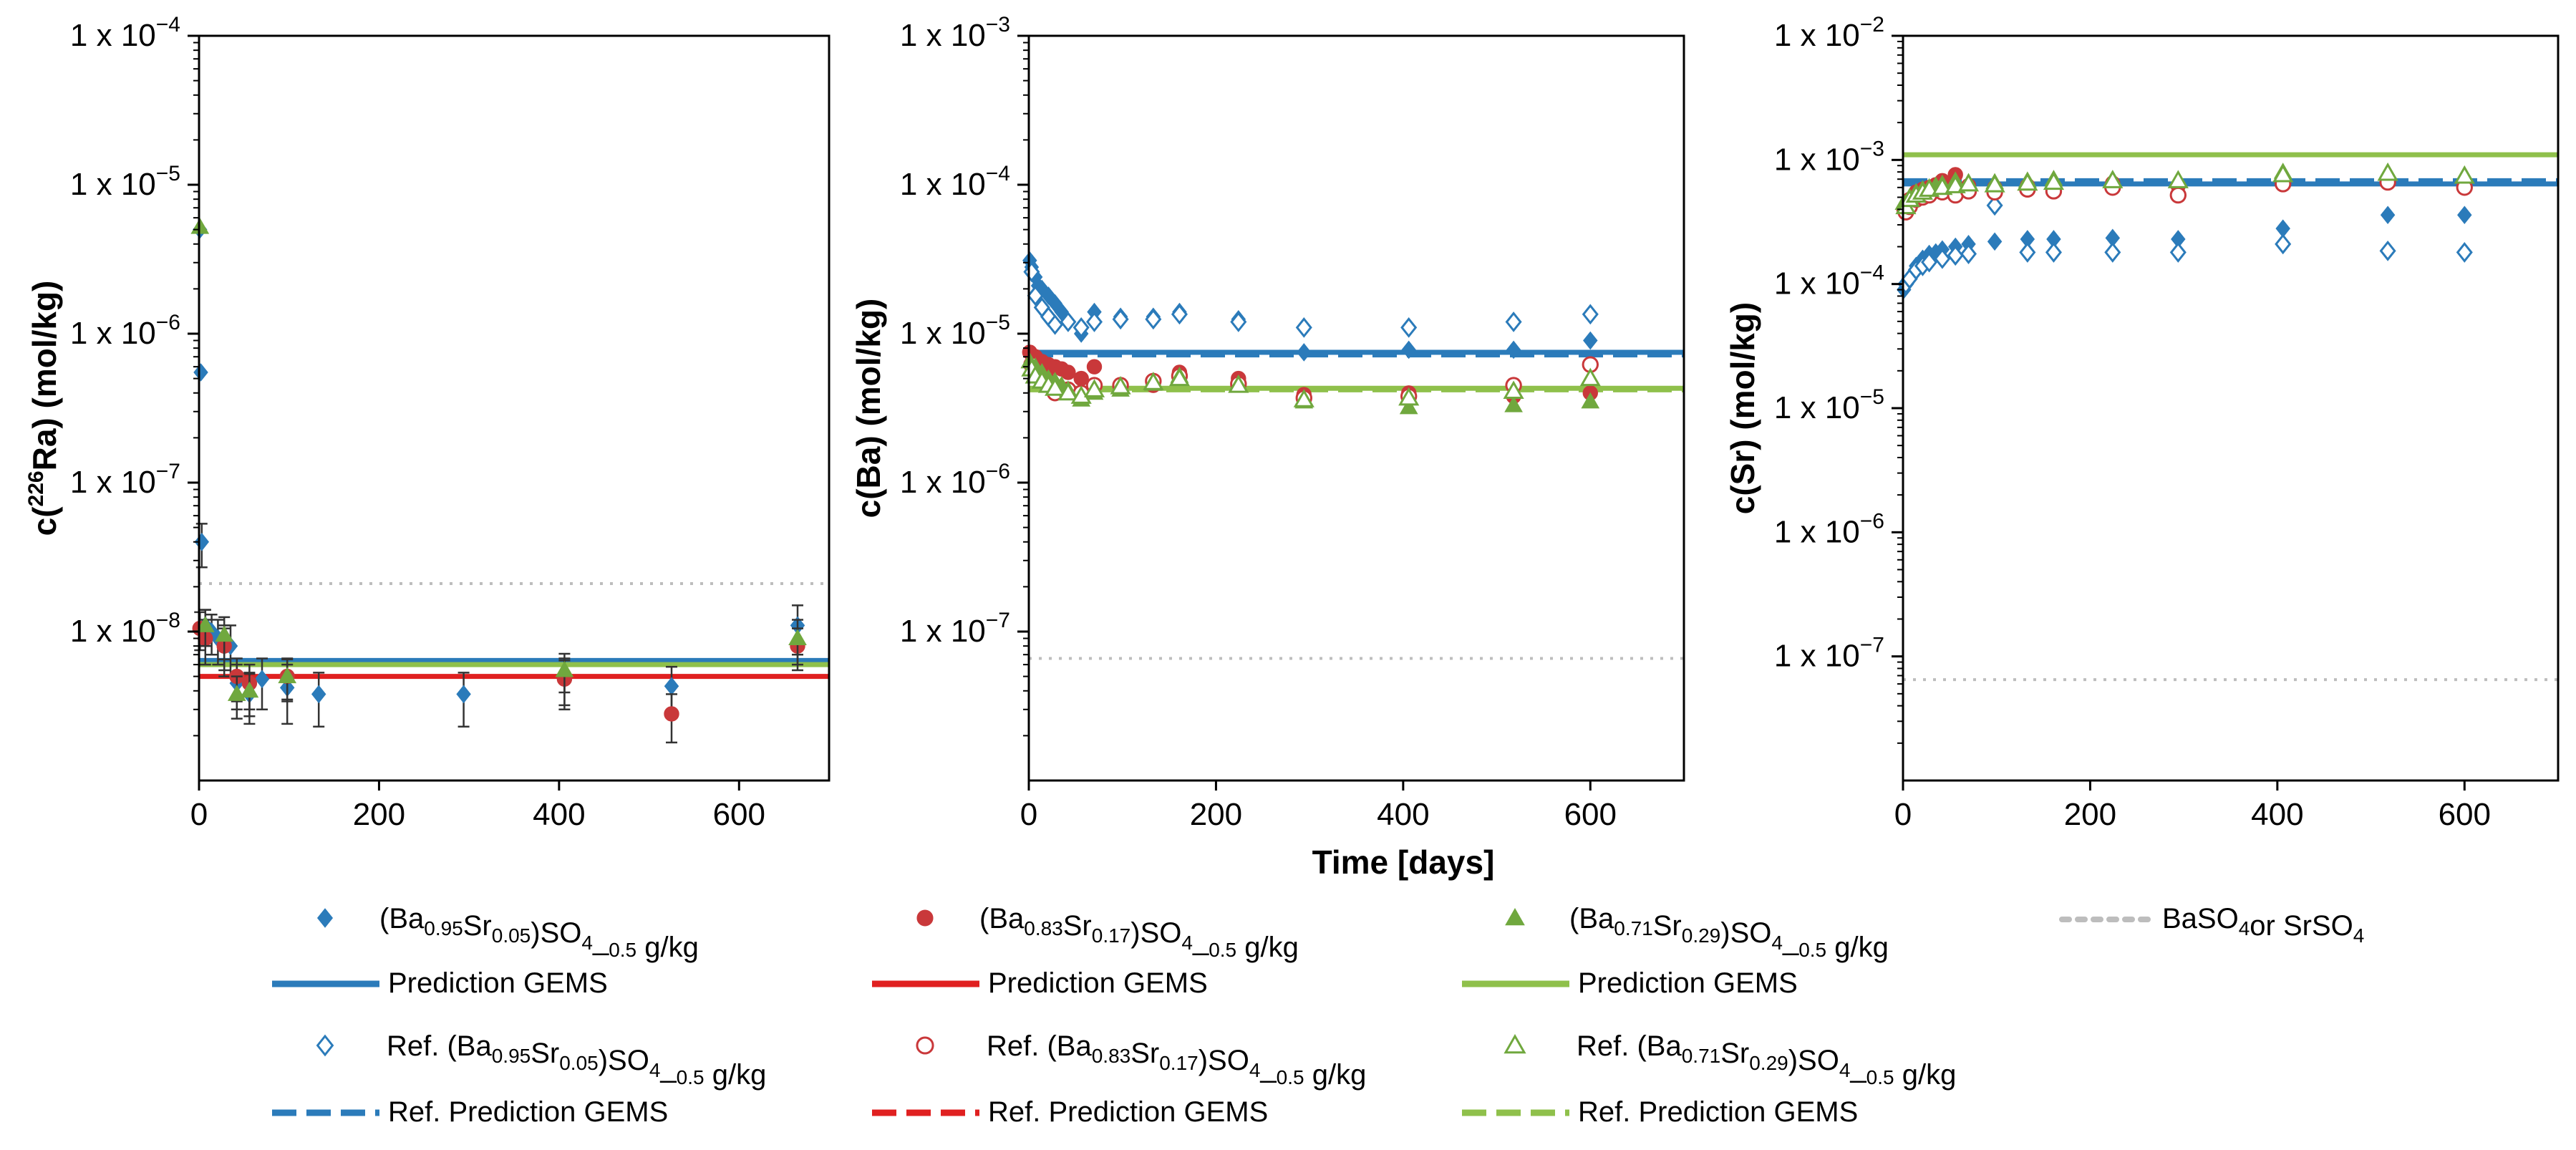 This screenshot has height=1150, width=2576. What do you see at coordinates (539, 933) in the screenshot?
I see `legend-label-0: (Ba0.95Sr0.05)SO4_0.5 g/kg` at bounding box center [539, 933].